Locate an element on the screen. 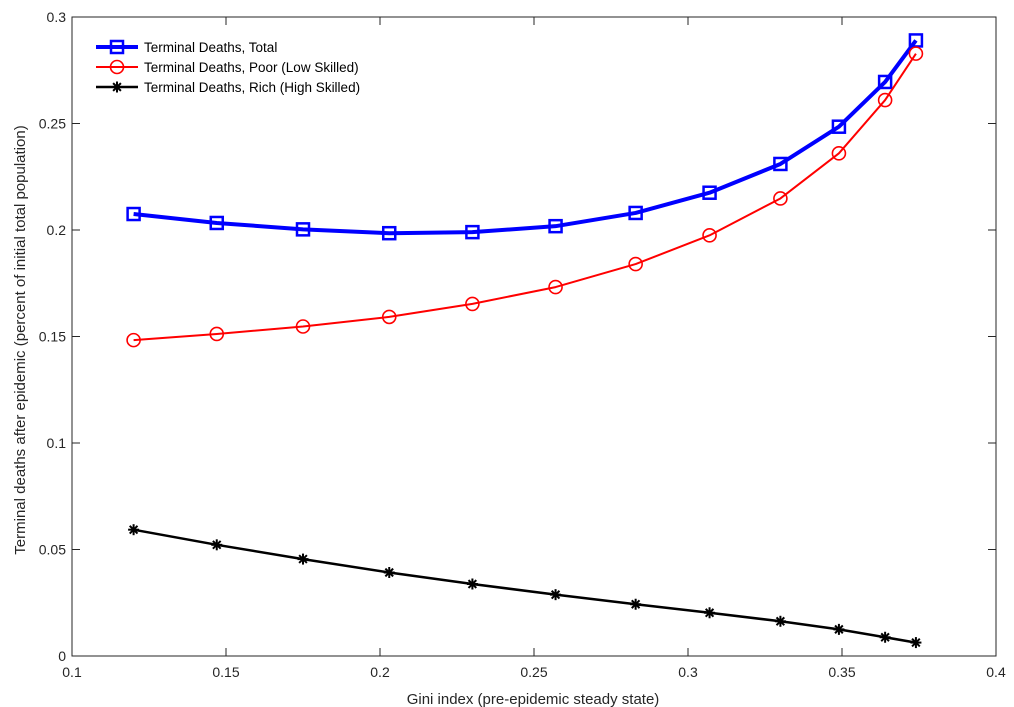 This screenshot has height=707, width=1014. legend-label: Terminal Deaths, Poor (Low Skilled) is located at coordinates (251, 67).